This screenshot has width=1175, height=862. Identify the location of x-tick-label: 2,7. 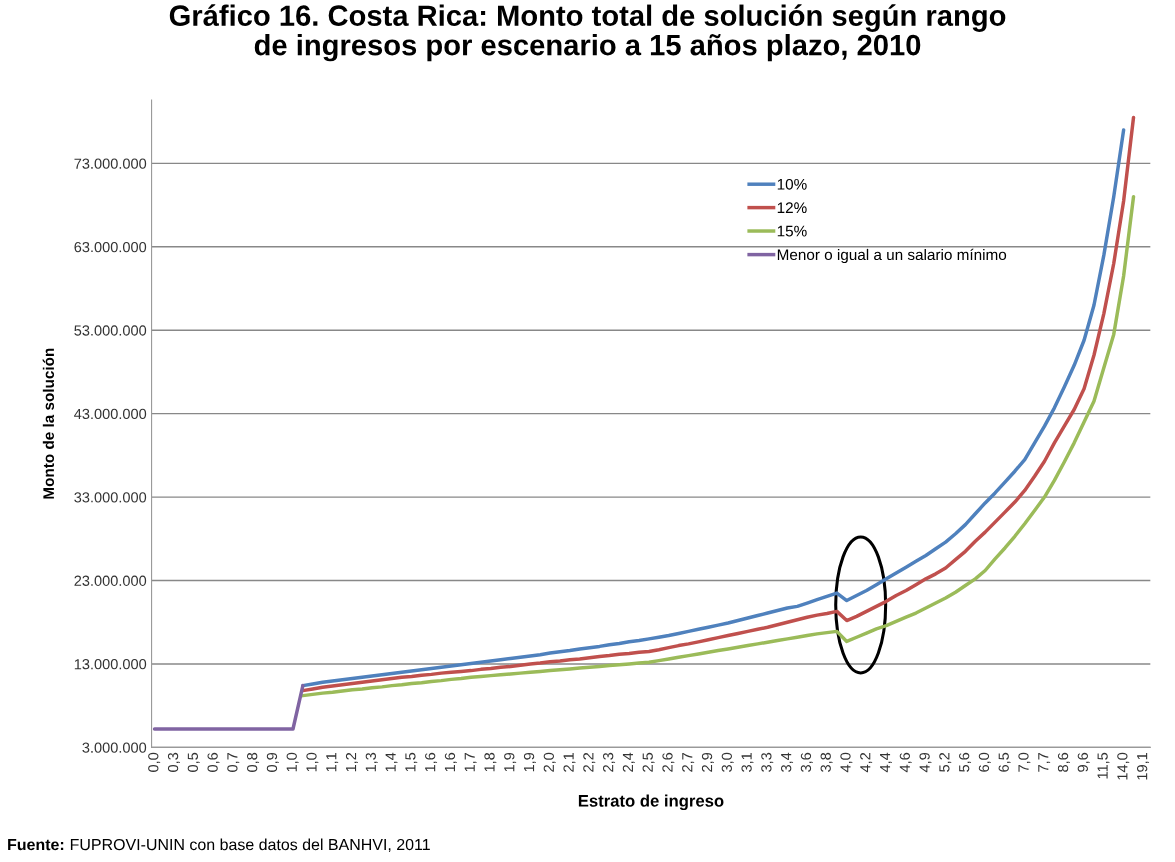
(688, 762).